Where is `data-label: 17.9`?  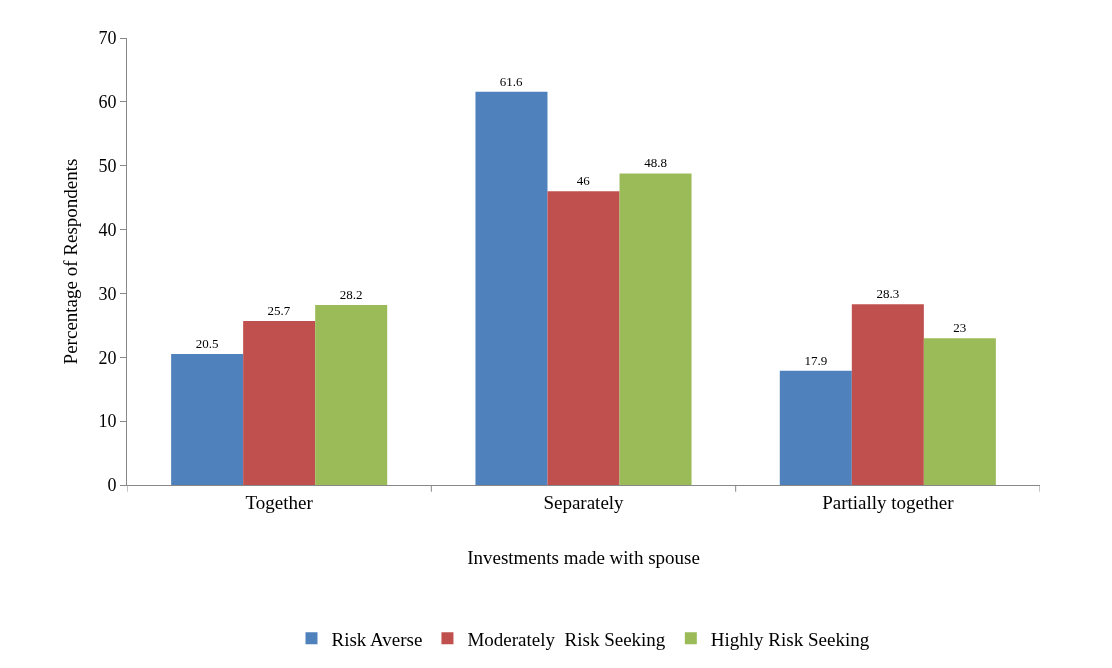
data-label: 17.9 is located at coordinates (816, 360).